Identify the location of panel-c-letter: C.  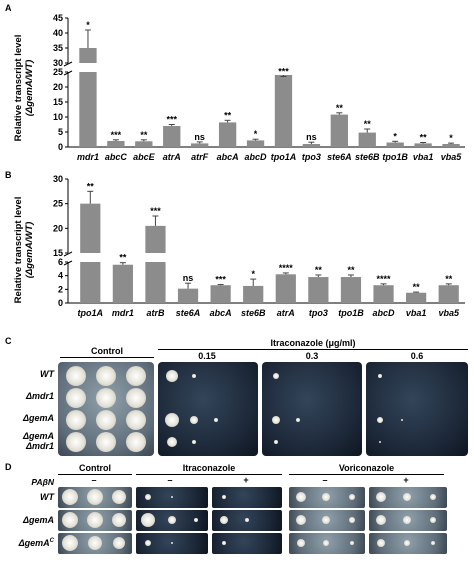
(8, 341).